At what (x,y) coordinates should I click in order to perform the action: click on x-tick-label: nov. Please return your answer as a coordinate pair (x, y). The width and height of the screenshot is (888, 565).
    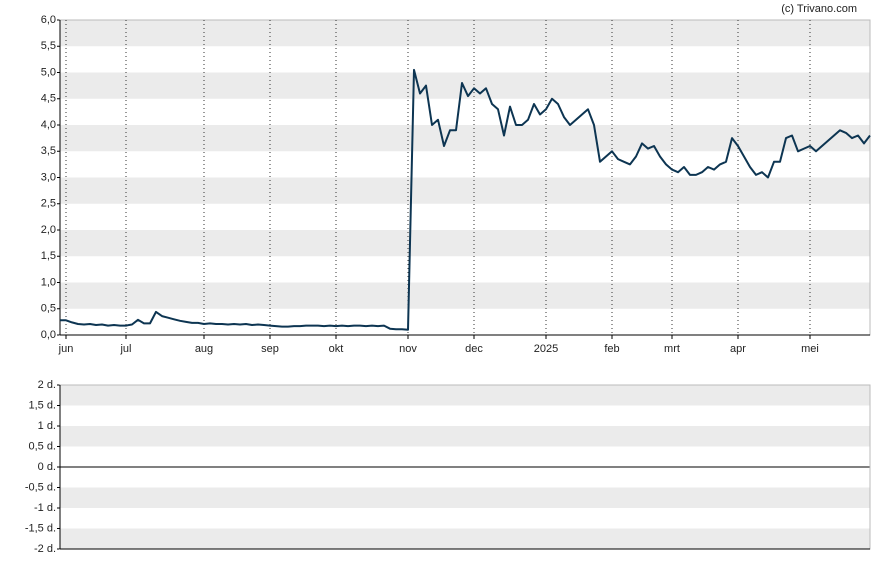
    Looking at the image, I should click on (408, 349).